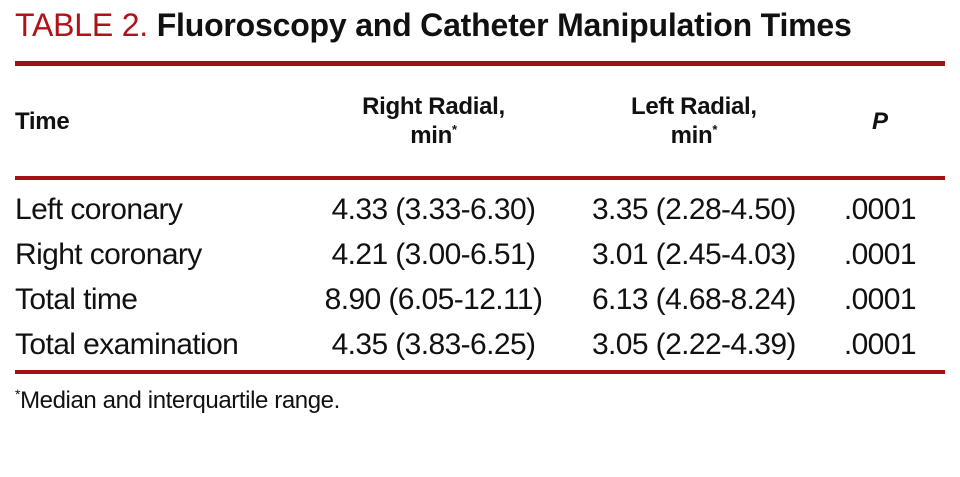 The image size is (960, 477). I want to click on right-radial-value: 8.90 (6.05-12.11), so click(433, 299).